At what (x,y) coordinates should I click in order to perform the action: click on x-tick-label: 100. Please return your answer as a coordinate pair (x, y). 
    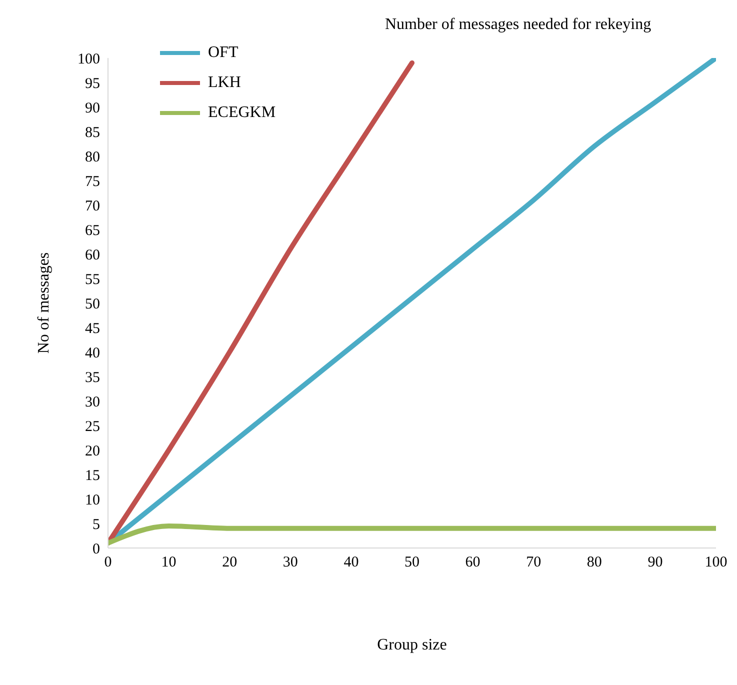
    Looking at the image, I should click on (716, 562).